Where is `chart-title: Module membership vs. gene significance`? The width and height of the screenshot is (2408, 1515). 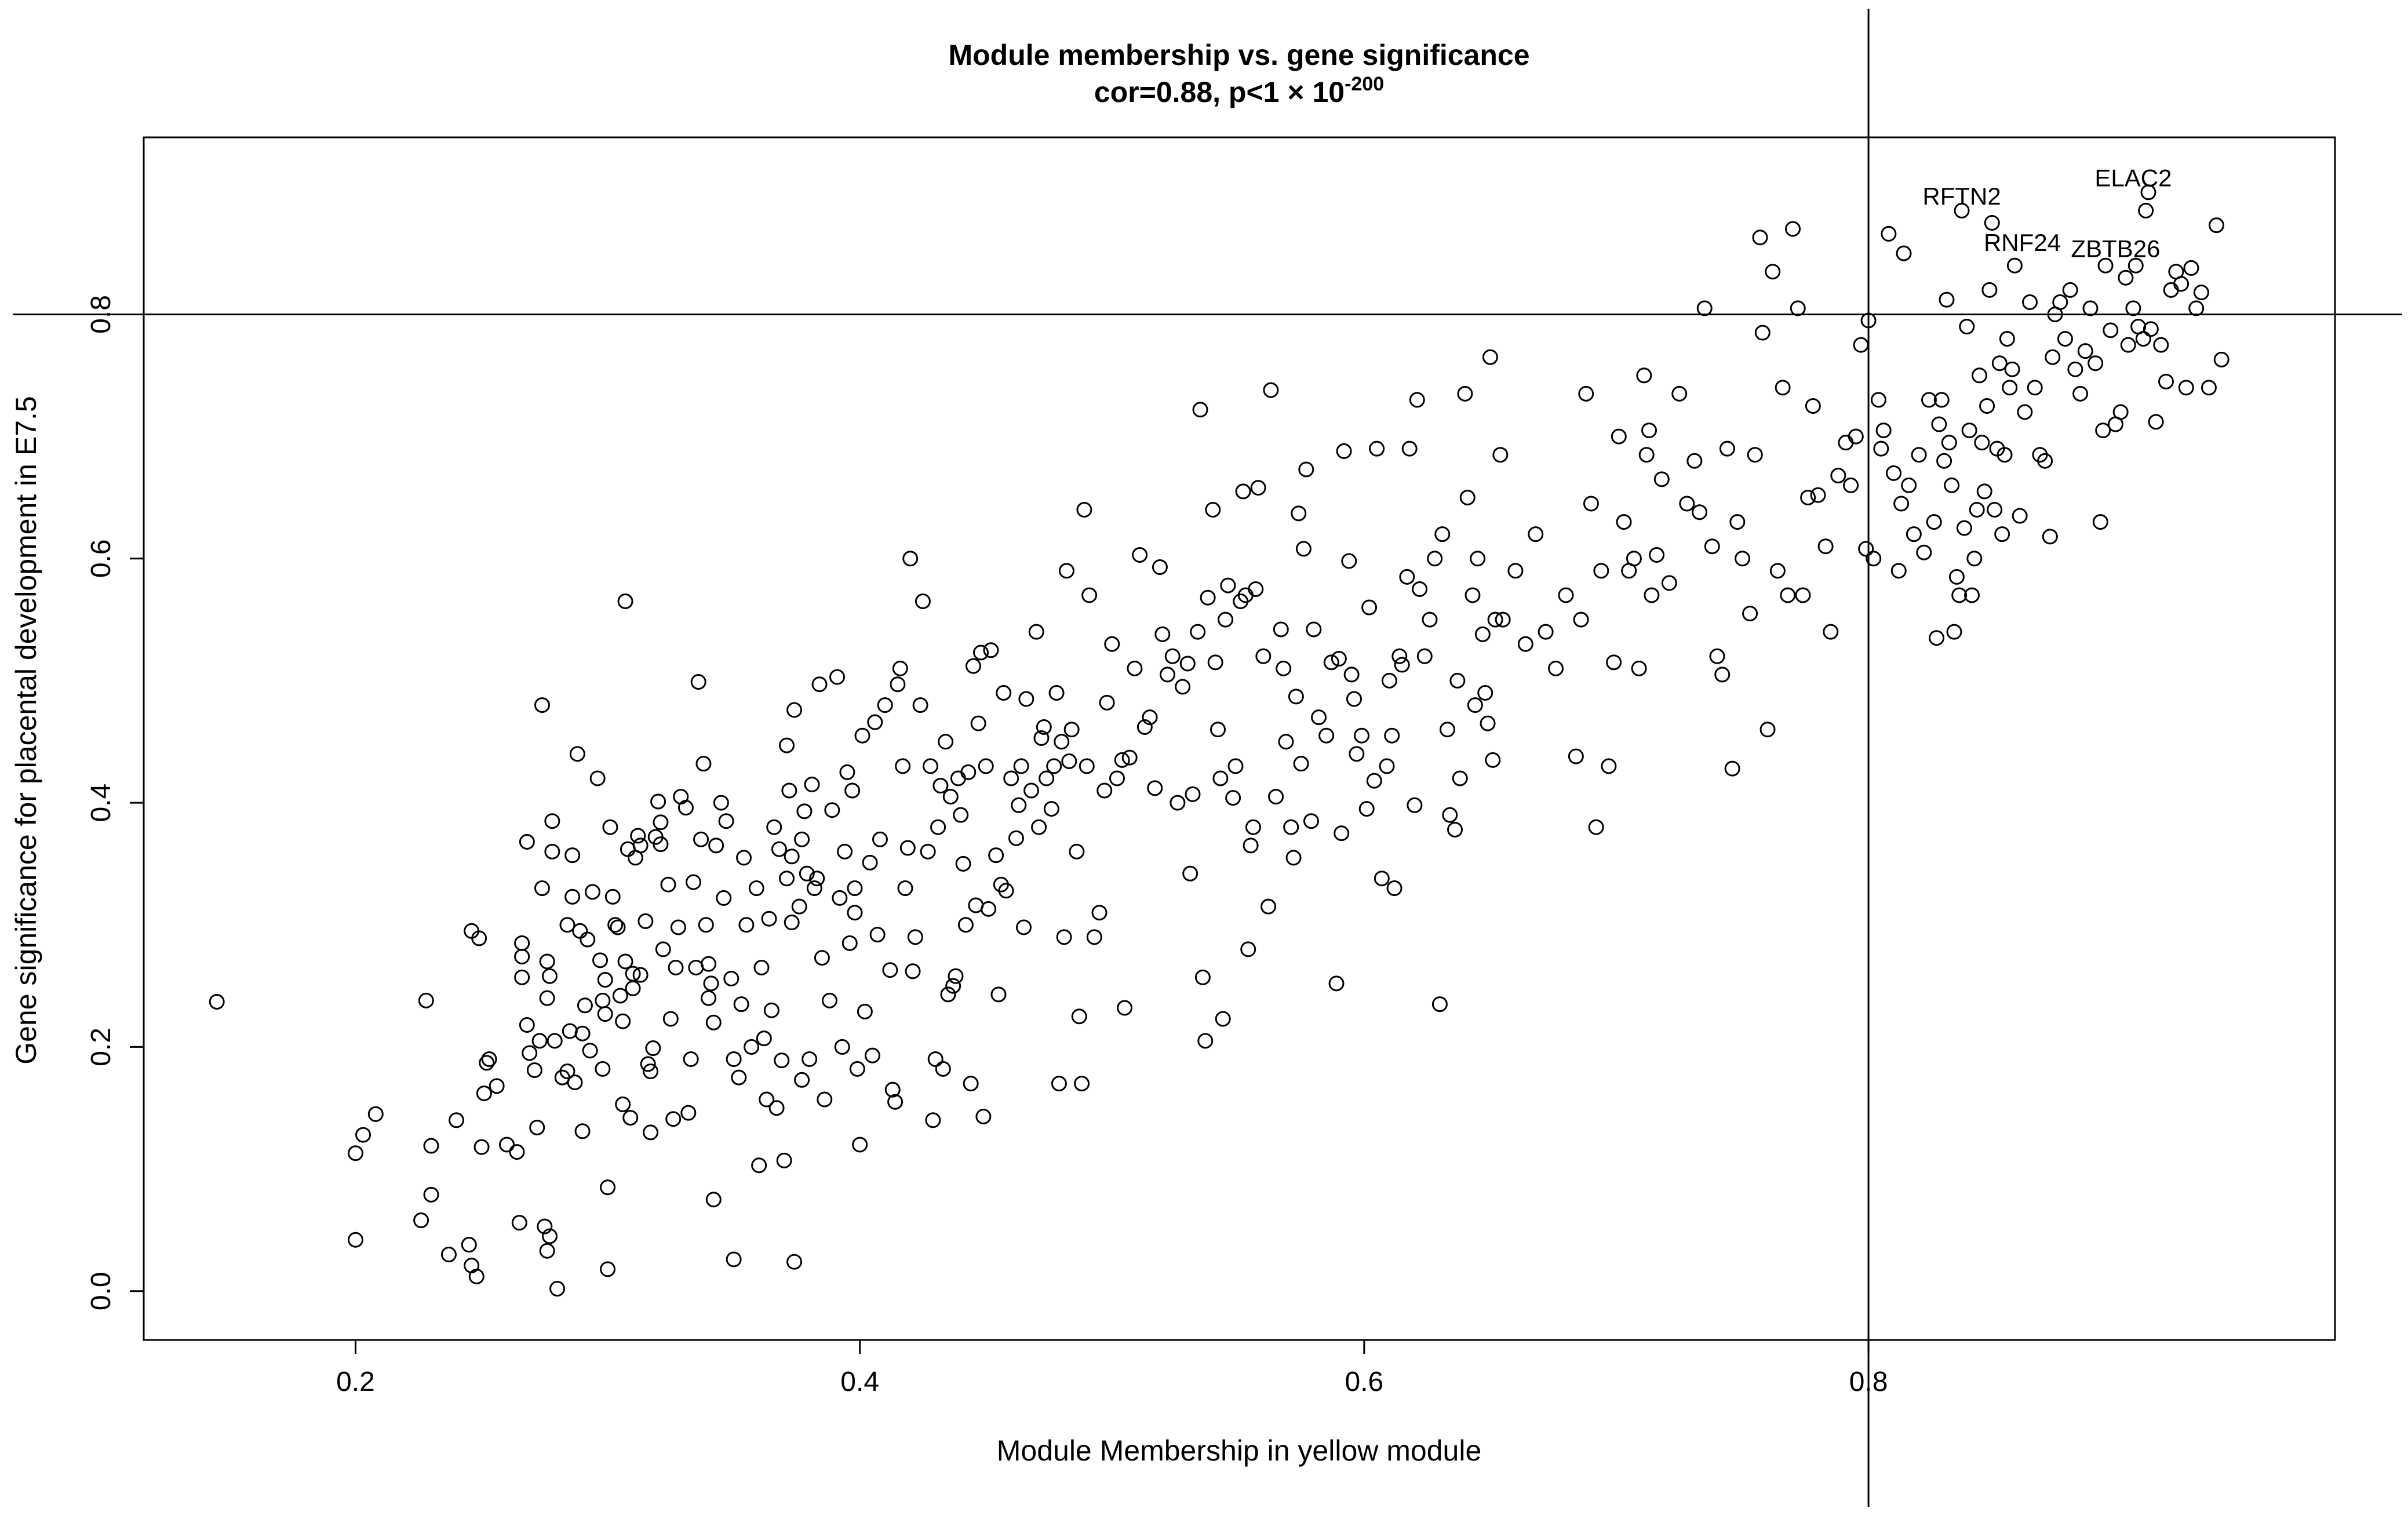 chart-title: Module membership vs. gene significance is located at coordinates (1238, 55).